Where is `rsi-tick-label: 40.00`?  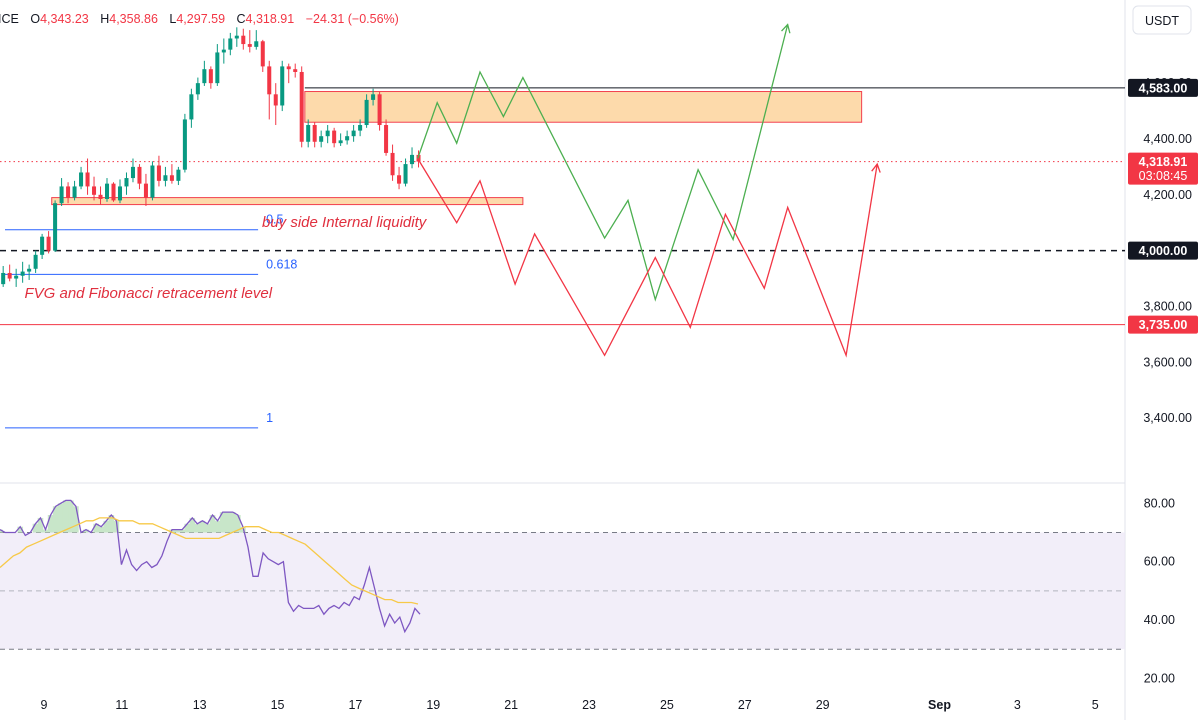
rsi-tick-label: 40.00 is located at coordinates (1159, 620).